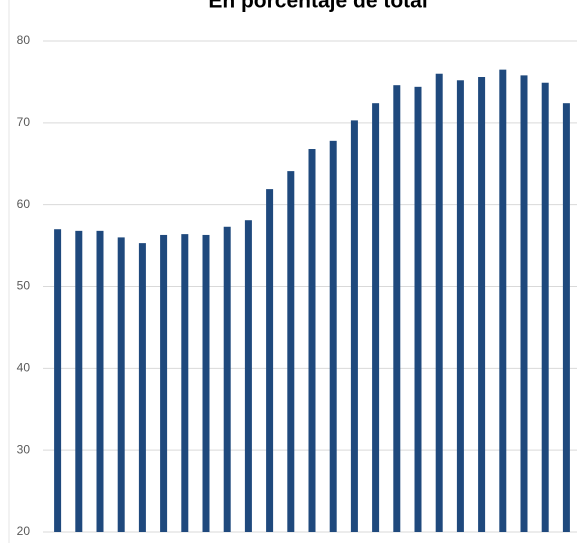 The image size is (577, 543). Describe the element at coordinates (24, 449) in the screenshot. I see `y-tick-label: 30` at that location.